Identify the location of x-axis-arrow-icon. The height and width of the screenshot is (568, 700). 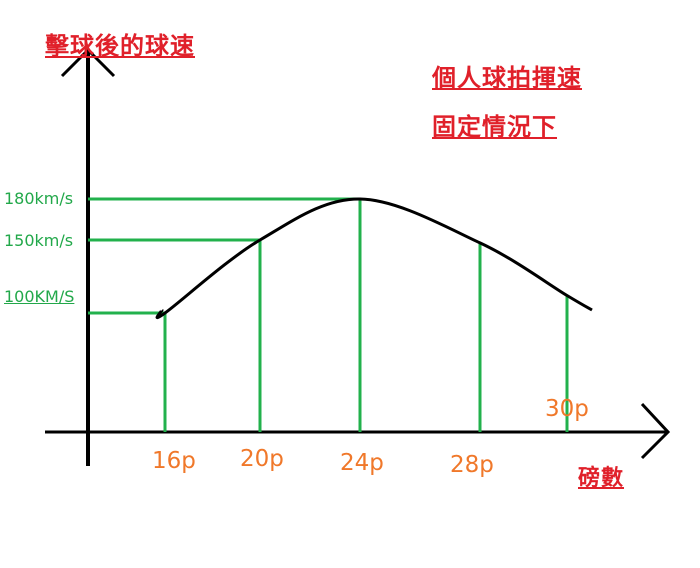
(655, 431).